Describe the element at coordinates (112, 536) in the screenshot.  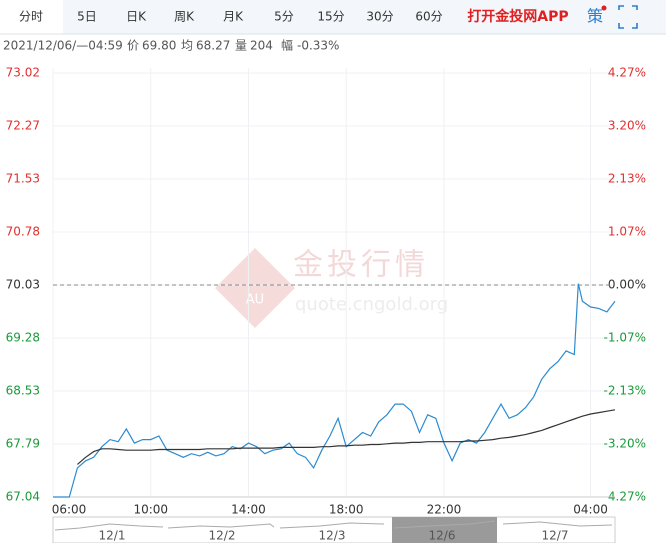
I see `navigator-date: 12/1` at that location.